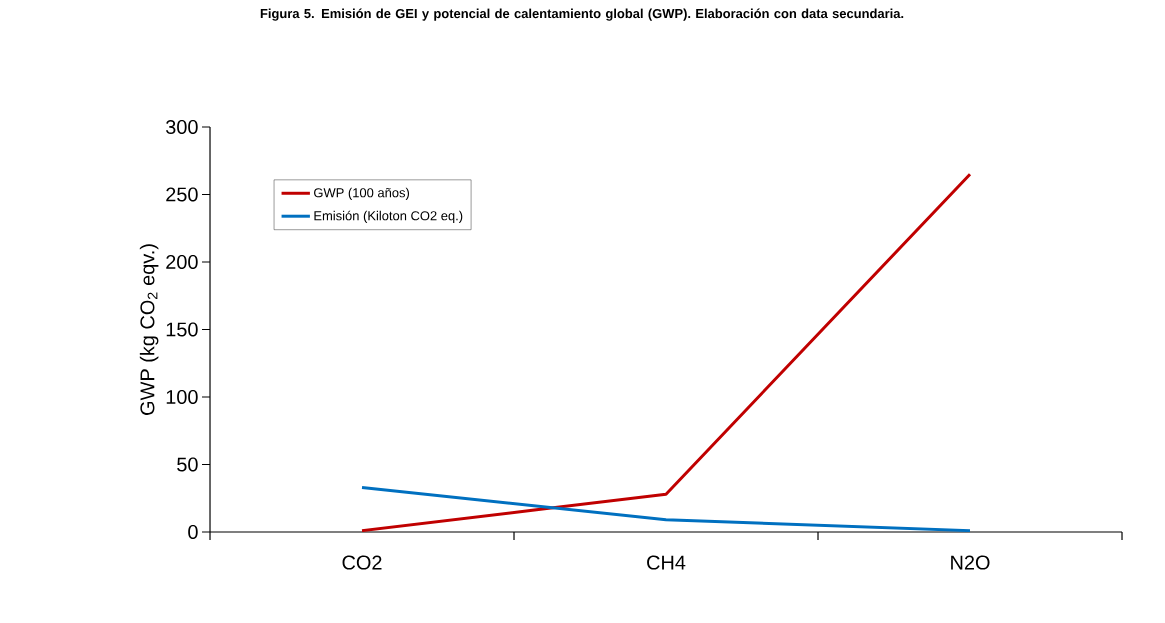 This screenshot has width=1165, height=623. I want to click on chart-title: Figura 5. Emisión de GEI y potencial de calentamiento global (GWP). Elaboración con data secundaria., so click(582, 14).